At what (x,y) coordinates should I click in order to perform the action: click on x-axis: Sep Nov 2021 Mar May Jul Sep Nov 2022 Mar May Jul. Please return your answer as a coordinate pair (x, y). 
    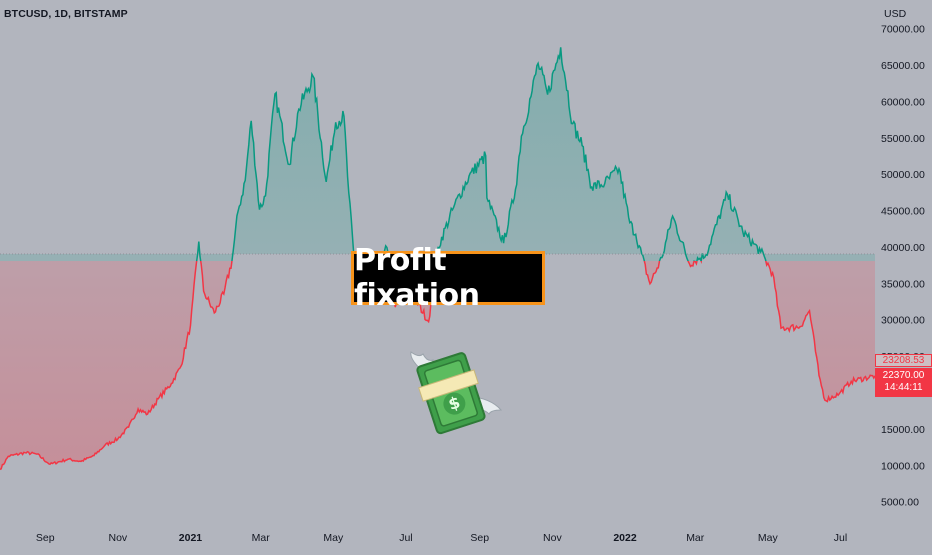
    Looking at the image, I should click on (441, 538).